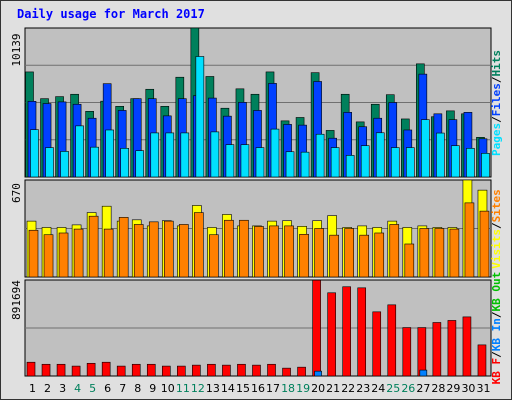 This screenshot has width=512, height=400. Describe the element at coordinates (152, 388) in the screenshot. I see `x-tick-label-9: 9` at that location.